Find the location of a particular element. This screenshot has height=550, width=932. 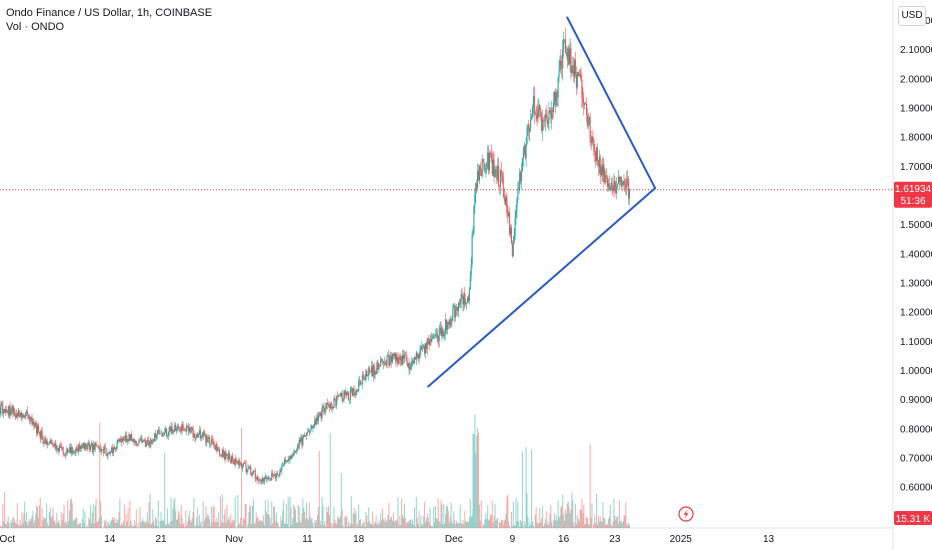

time-axis: Oct 14 21 Nov 11 18 Dec 9 16 23 2025 13 is located at coordinates (387, 539).